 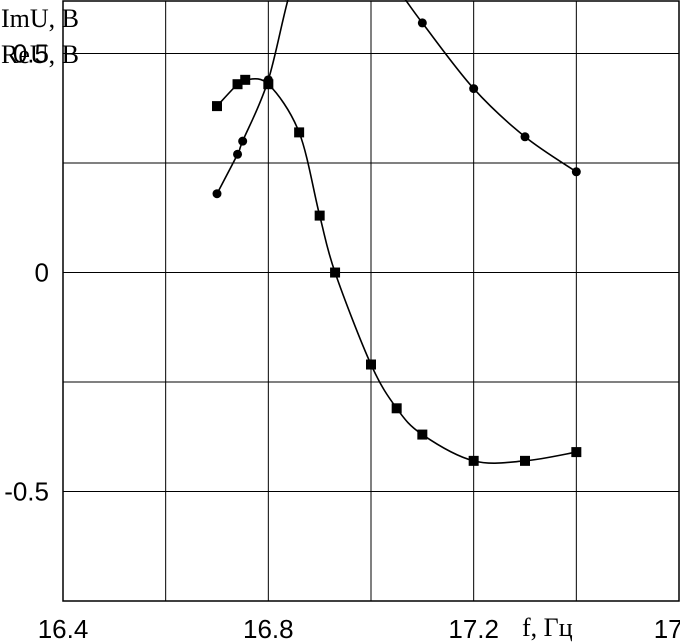 What do you see at coordinates (63, 628) in the screenshot?
I see `x-tick-label: 16.4` at bounding box center [63, 628].